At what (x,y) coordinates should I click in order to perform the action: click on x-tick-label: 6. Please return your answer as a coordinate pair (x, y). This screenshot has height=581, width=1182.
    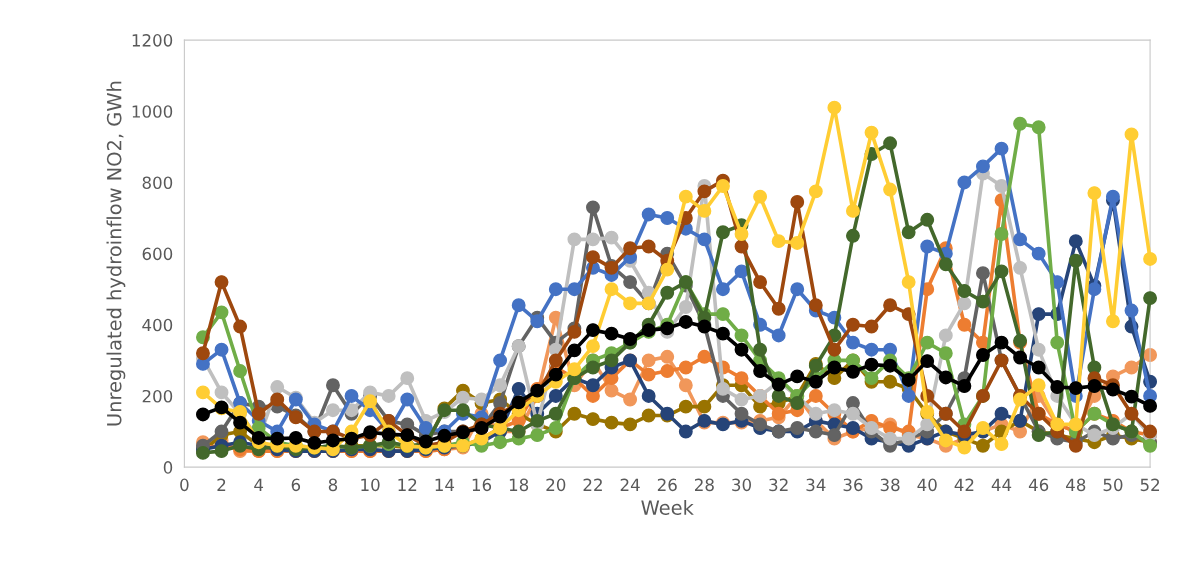
    Looking at the image, I should click on (296, 485).